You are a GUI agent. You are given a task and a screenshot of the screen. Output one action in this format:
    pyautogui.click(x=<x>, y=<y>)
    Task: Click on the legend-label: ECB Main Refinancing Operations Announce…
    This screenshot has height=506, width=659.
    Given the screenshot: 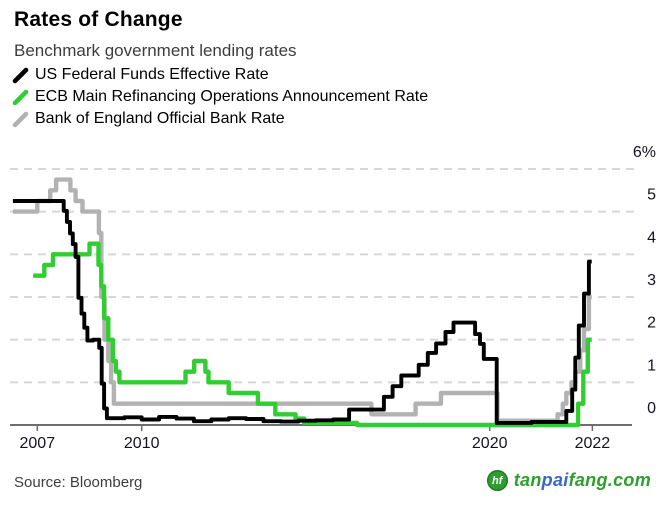 What is the action you would take?
    pyautogui.click(x=232, y=96)
    